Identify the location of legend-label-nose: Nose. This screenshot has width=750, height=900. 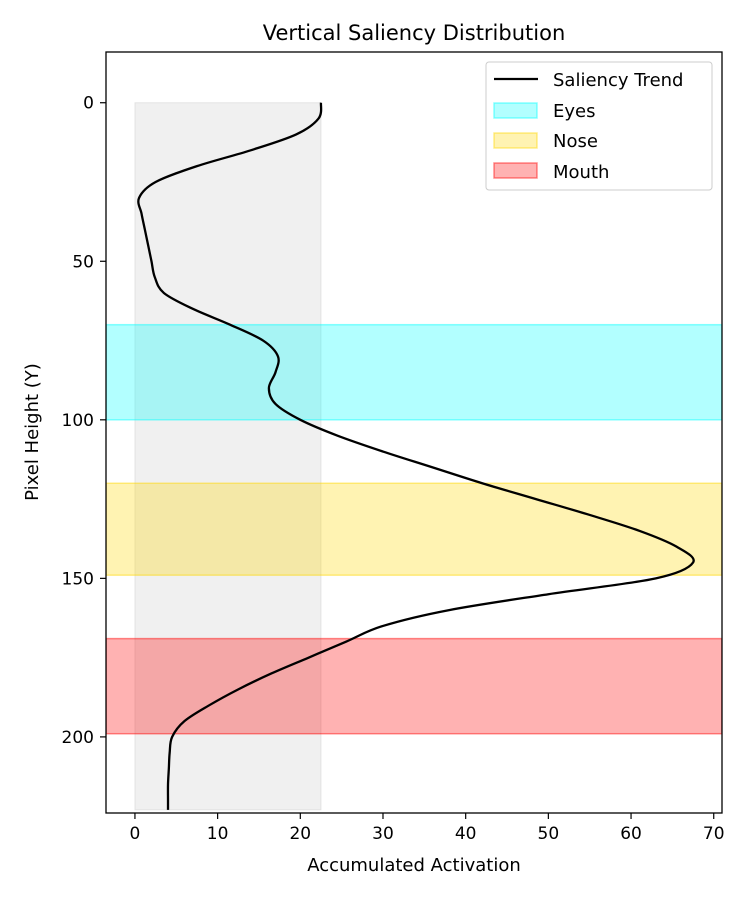
(575, 141).